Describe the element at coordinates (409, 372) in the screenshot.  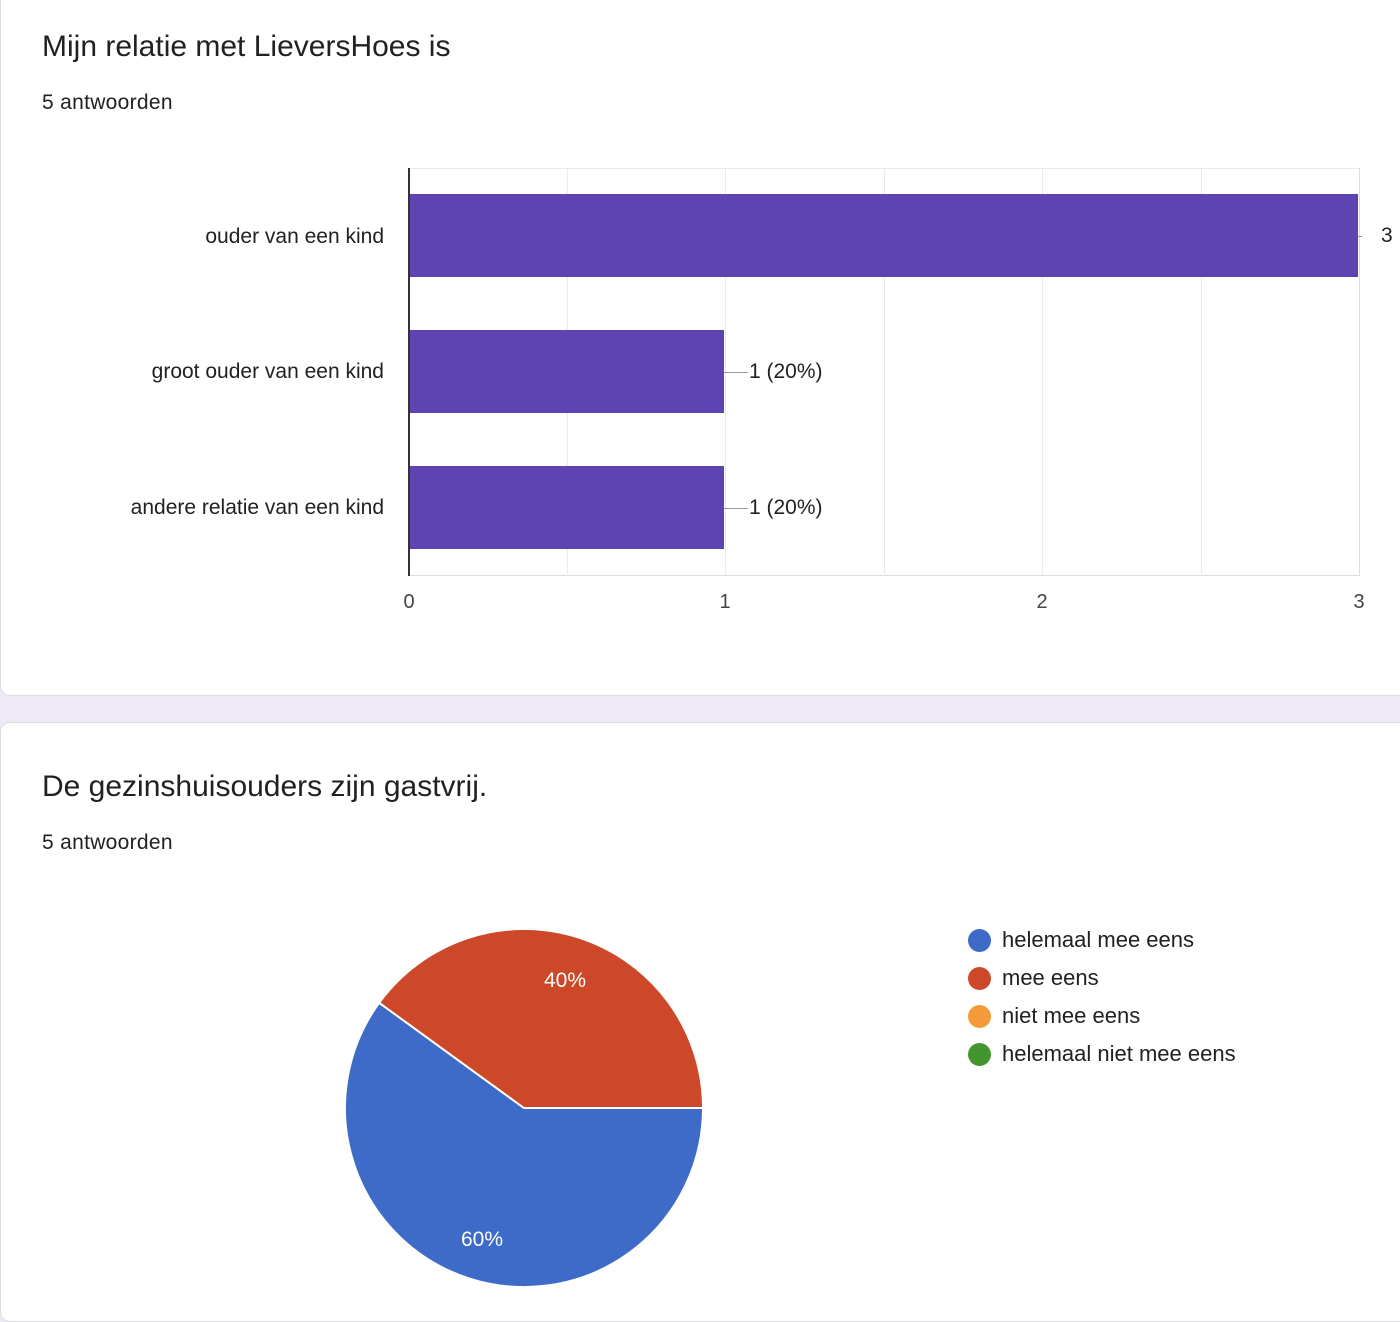
I see `y-axis-line` at that location.